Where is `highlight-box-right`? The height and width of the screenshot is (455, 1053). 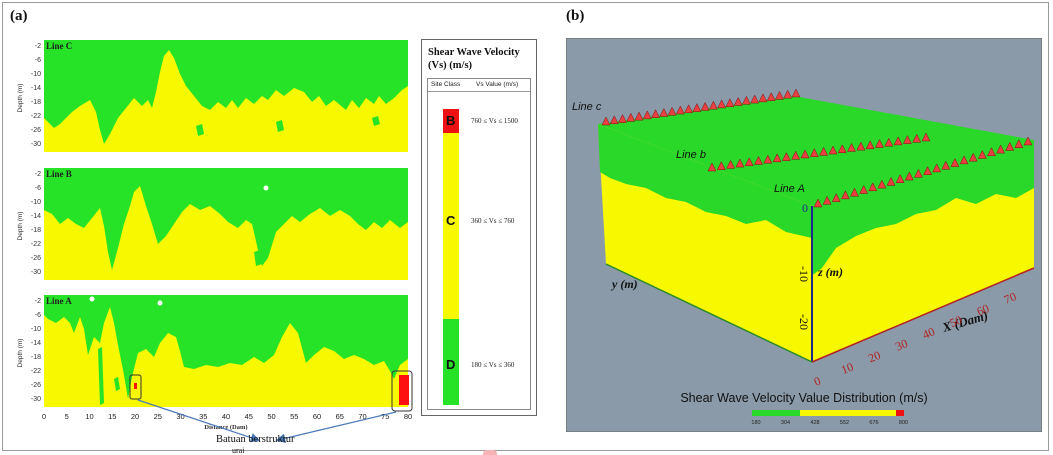
highlight-box-right is located at coordinates (402, 391).